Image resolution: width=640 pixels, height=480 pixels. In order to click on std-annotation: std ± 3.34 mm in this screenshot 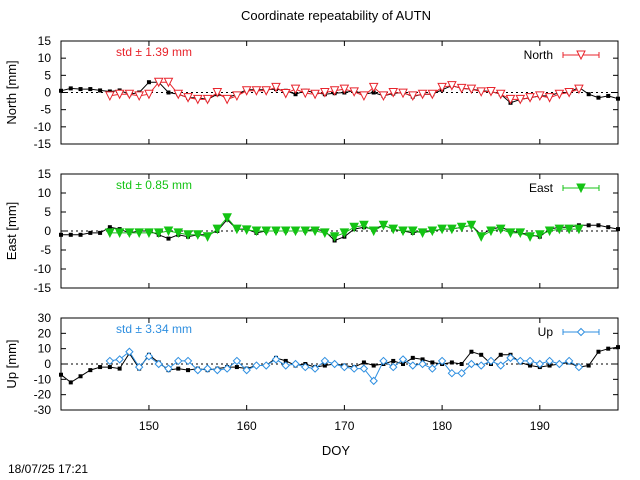, I will do `click(154, 329)`.